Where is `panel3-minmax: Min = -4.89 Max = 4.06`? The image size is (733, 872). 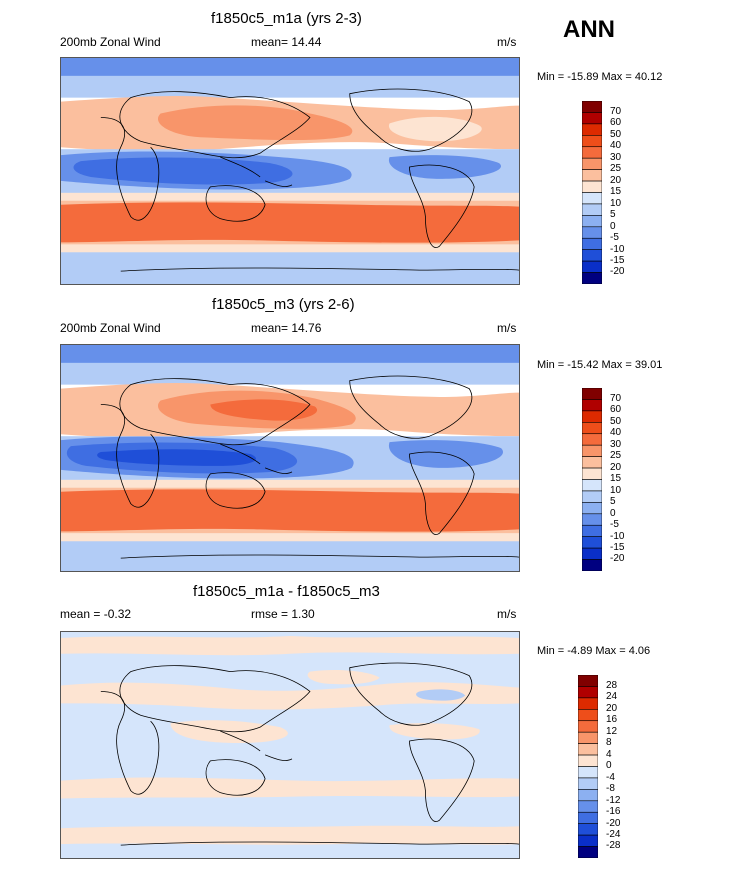
panel3-minmax: Min = -4.89 Max = 4.06 is located at coordinates (594, 651).